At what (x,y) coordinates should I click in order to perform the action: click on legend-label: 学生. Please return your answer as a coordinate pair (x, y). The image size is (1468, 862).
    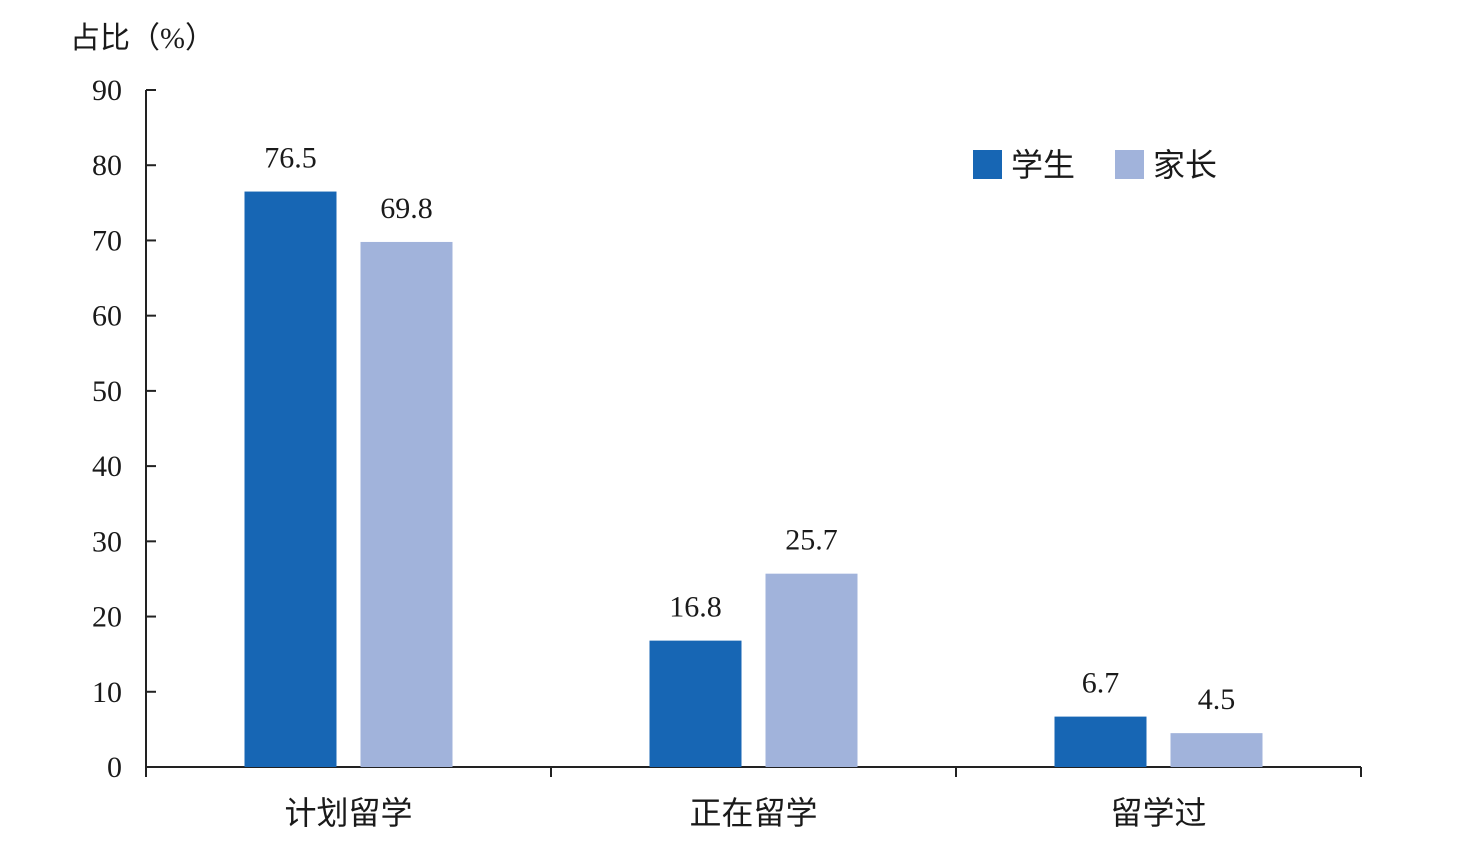
    Looking at the image, I should click on (1043, 165).